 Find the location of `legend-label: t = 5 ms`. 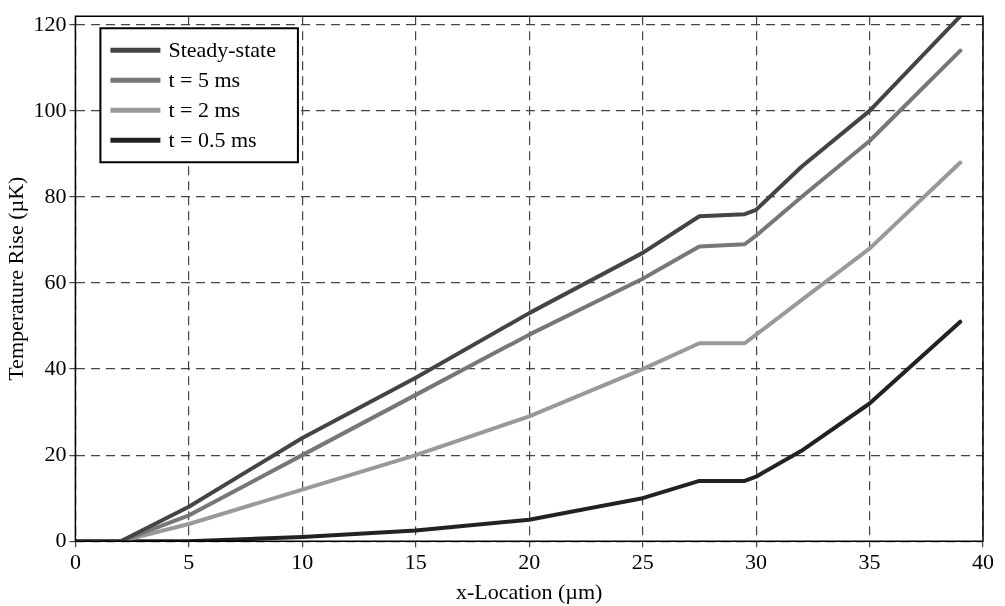

legend-label: t = 5 ms is located at coordinates (204, 79).